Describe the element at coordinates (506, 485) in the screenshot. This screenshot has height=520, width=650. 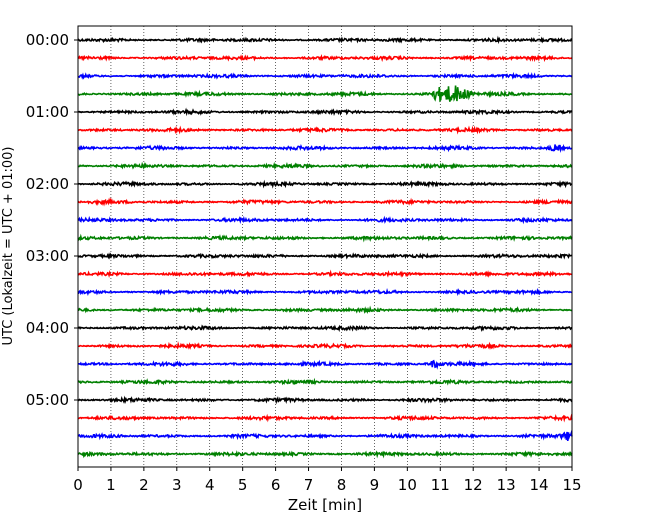
I see `x-tick-label: 13` at that location.